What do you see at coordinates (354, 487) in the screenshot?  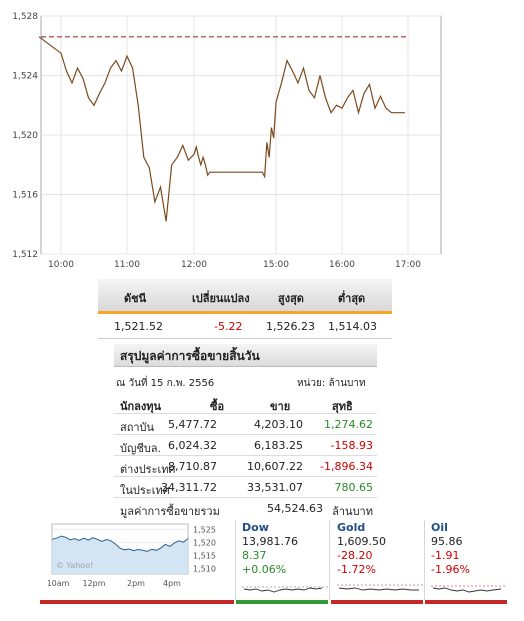 I see `net-value: 780.65` at bounding box center [354, 487].